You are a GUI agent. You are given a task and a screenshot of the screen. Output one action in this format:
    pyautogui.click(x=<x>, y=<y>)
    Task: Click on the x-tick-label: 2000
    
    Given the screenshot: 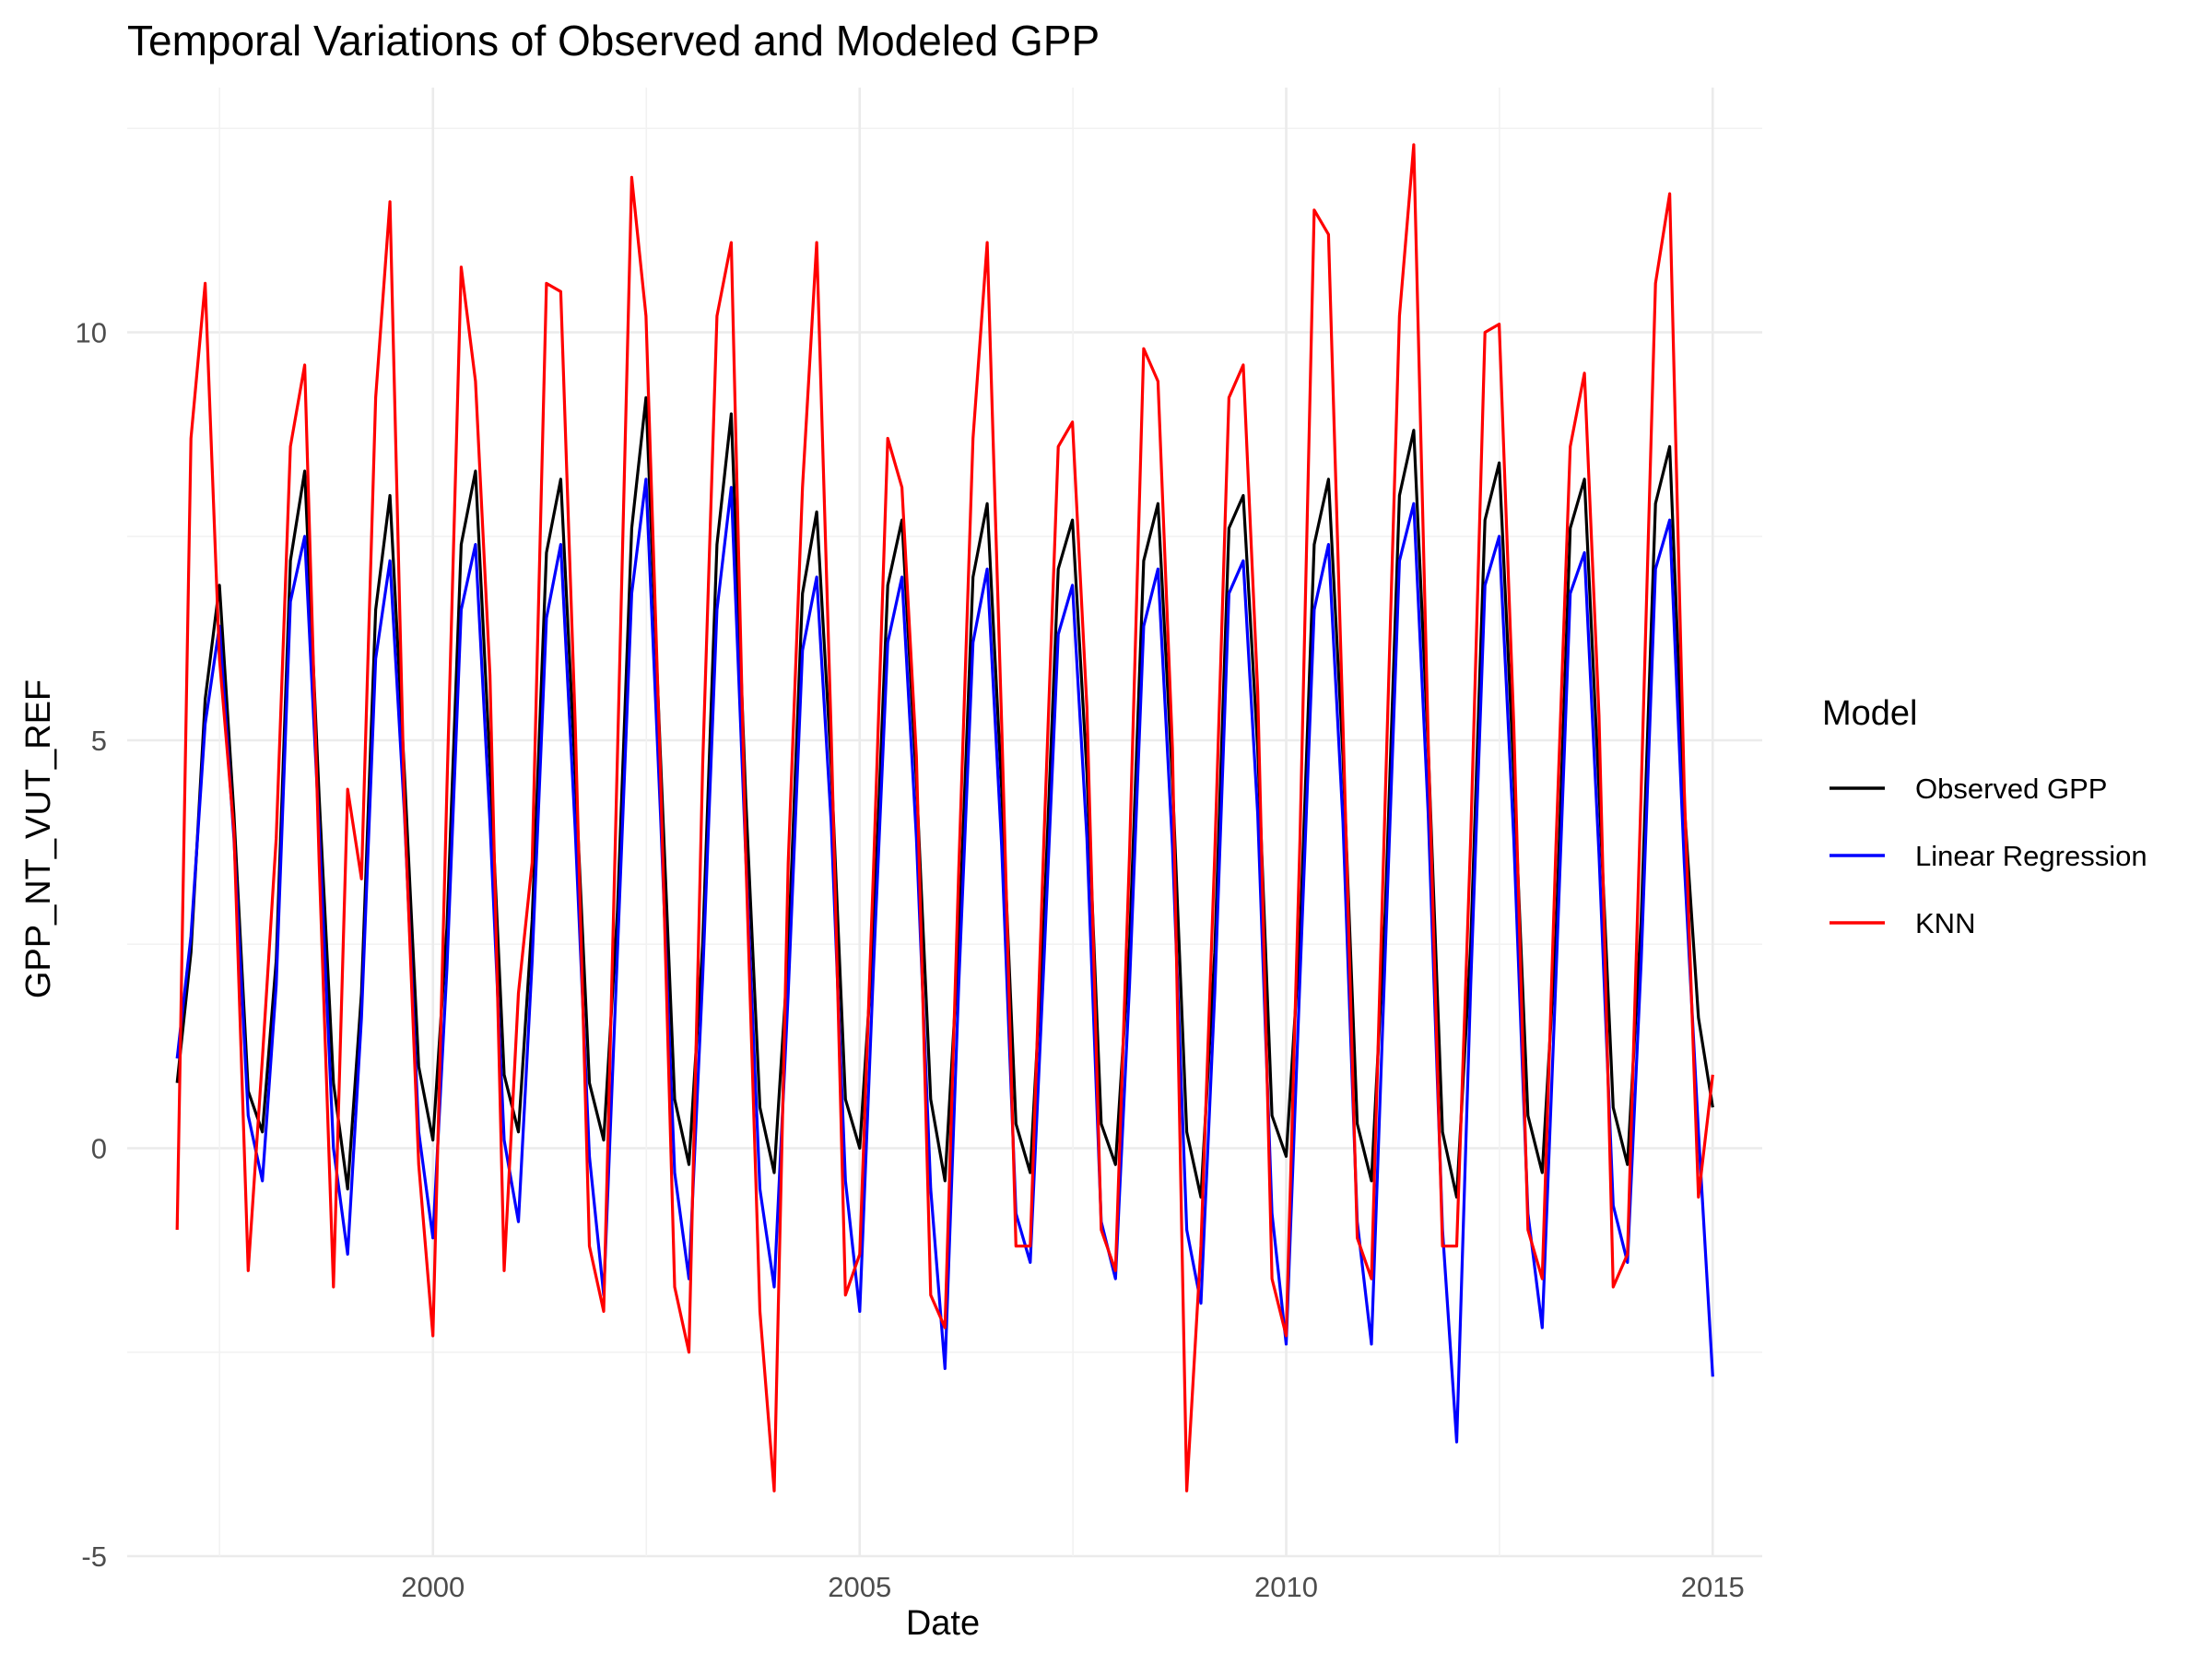 What is the action you would take?
    pyautogui.click(x=433, y=1587)
    